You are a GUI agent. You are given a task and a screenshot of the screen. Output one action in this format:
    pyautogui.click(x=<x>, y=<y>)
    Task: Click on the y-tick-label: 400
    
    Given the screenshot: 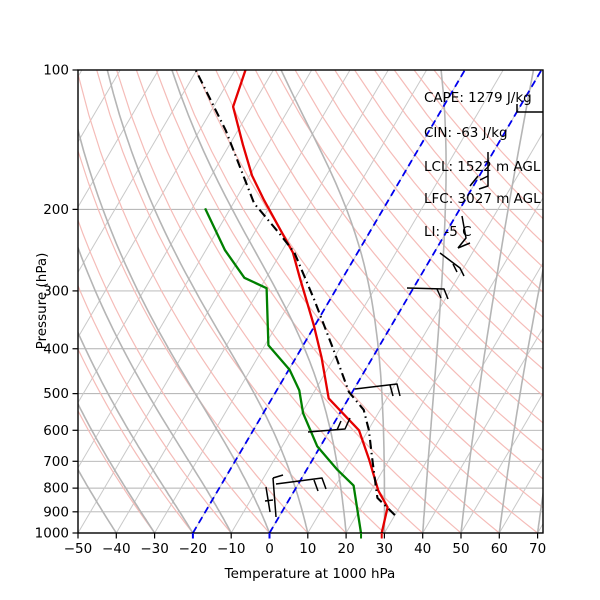 What is the action you would take?
    pyautogui.click(x=56, y=349)
    